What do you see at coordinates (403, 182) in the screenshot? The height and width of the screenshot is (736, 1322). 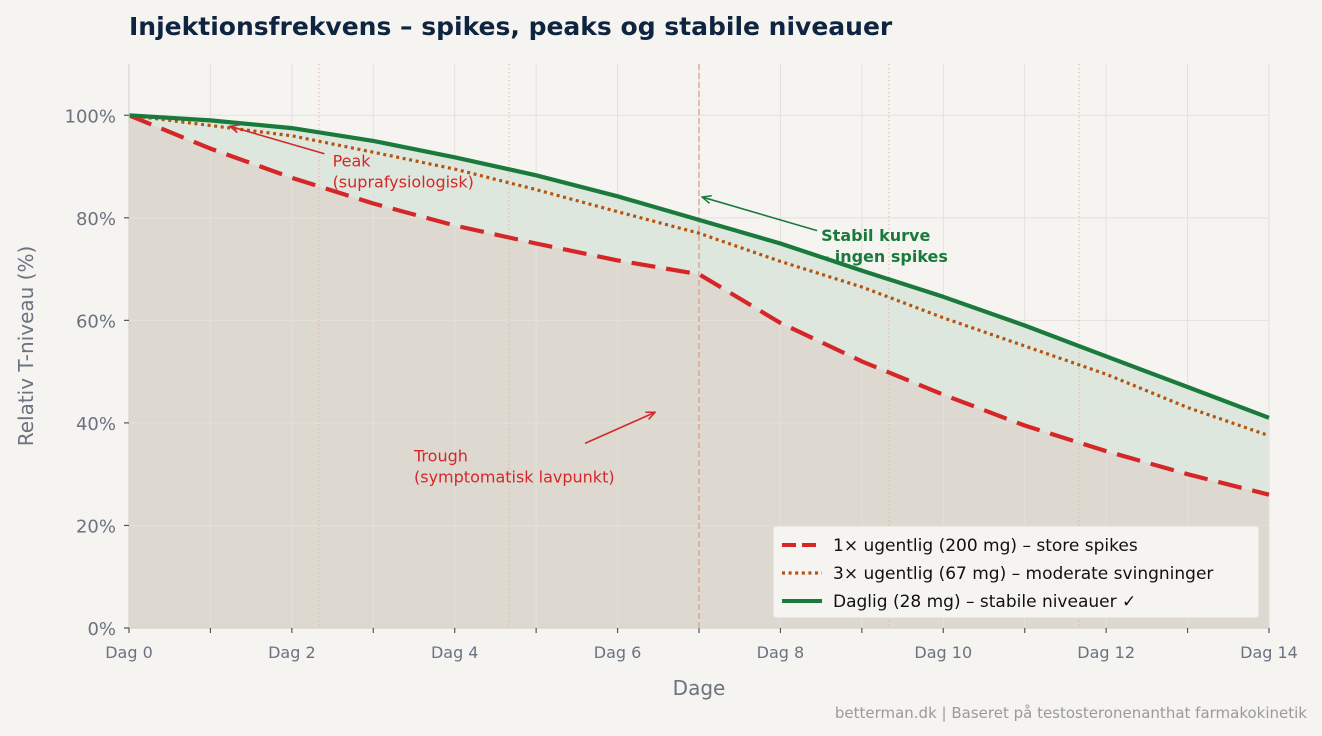 I see `peak-annotation-line: (suprafysiologisk)` at bounding box center [403, 182].